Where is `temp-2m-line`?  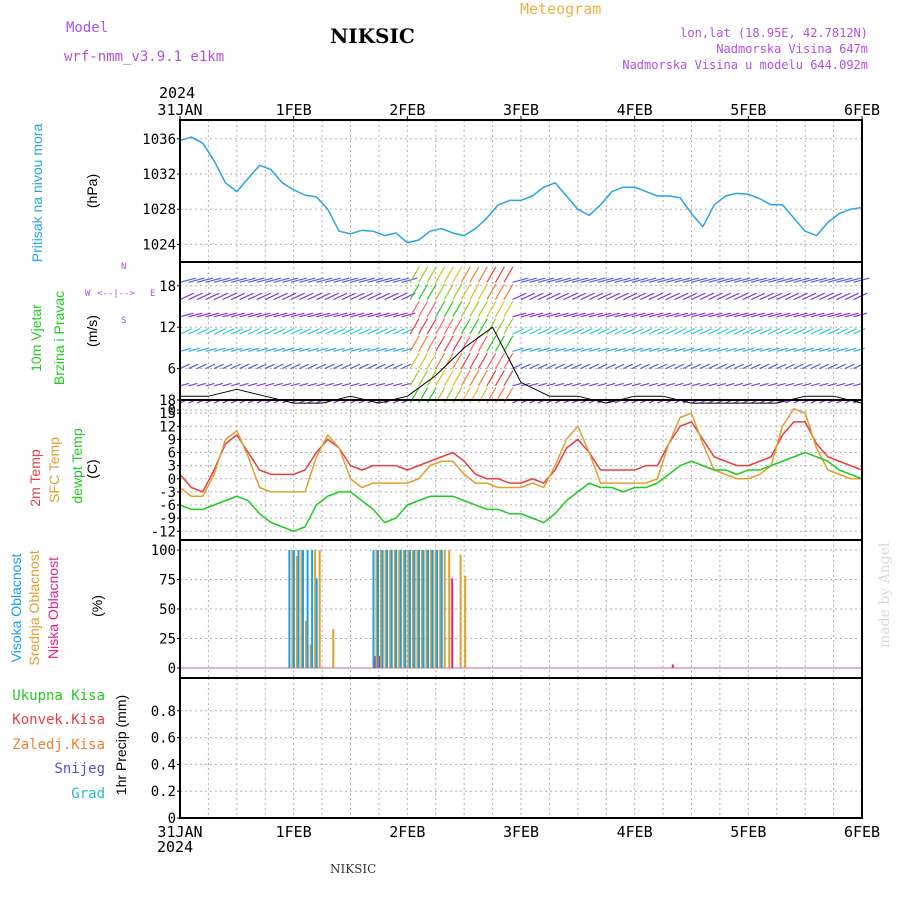
temp-2m-line is located at coordinates (521, 457).